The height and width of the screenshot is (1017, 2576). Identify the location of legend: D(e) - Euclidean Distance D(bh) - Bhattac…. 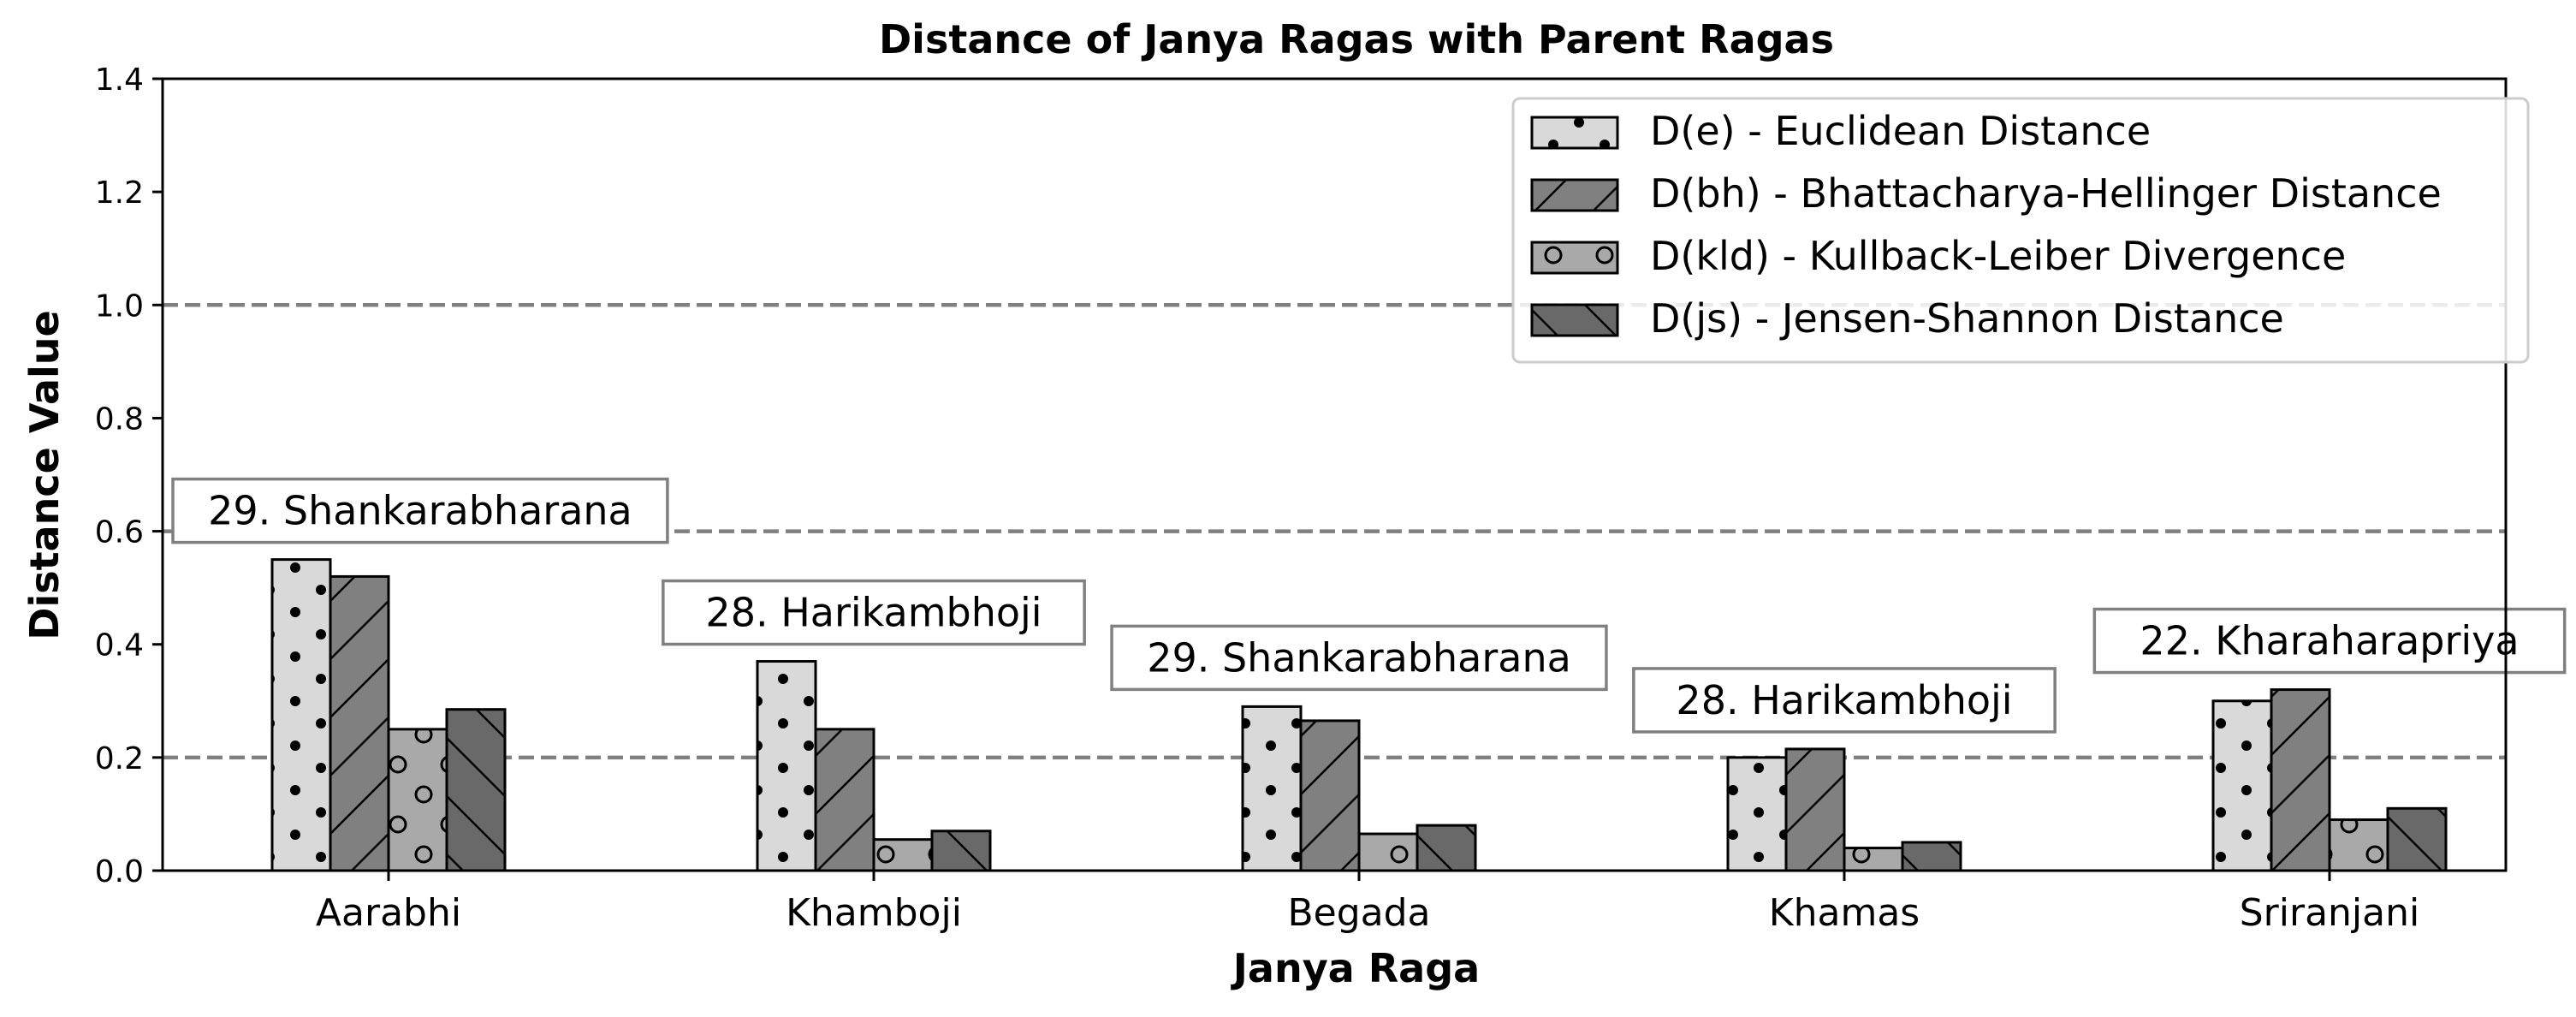
(2020, 230).